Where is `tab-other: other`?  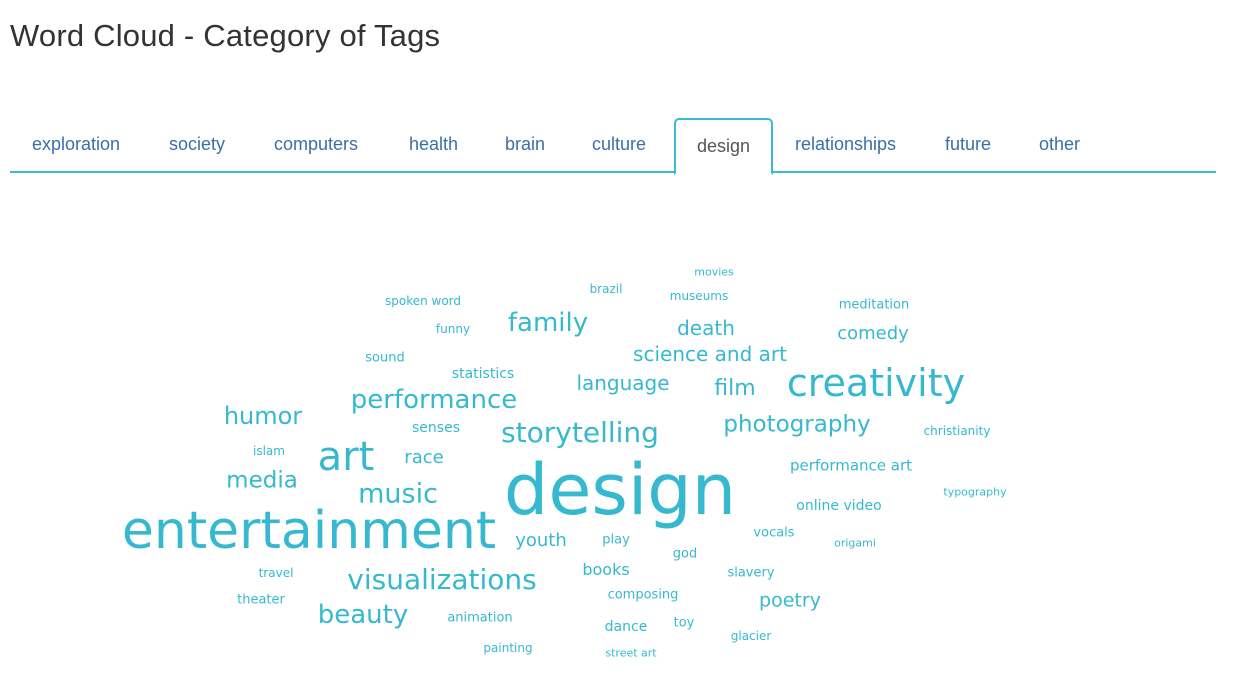
tab-other: other is located at coordinates (1060, 144).